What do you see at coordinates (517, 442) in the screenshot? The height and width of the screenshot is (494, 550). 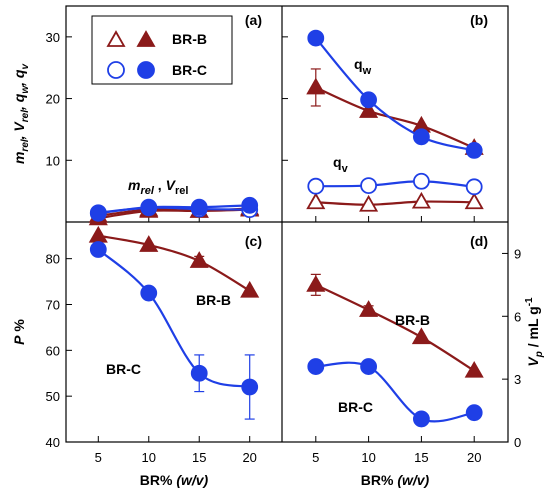 I see `y-tick-label: 0` at bounding box center [517, 442].